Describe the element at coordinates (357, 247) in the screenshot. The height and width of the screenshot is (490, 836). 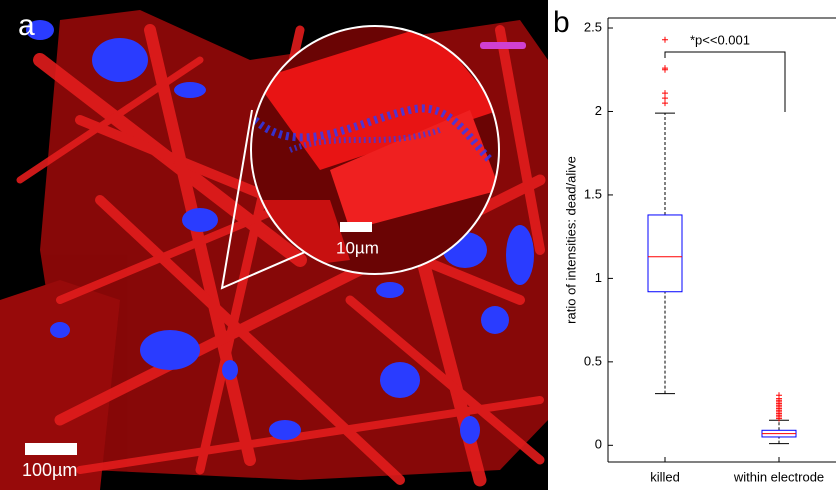
I see `inset-scale-label: 10µm` at that location.